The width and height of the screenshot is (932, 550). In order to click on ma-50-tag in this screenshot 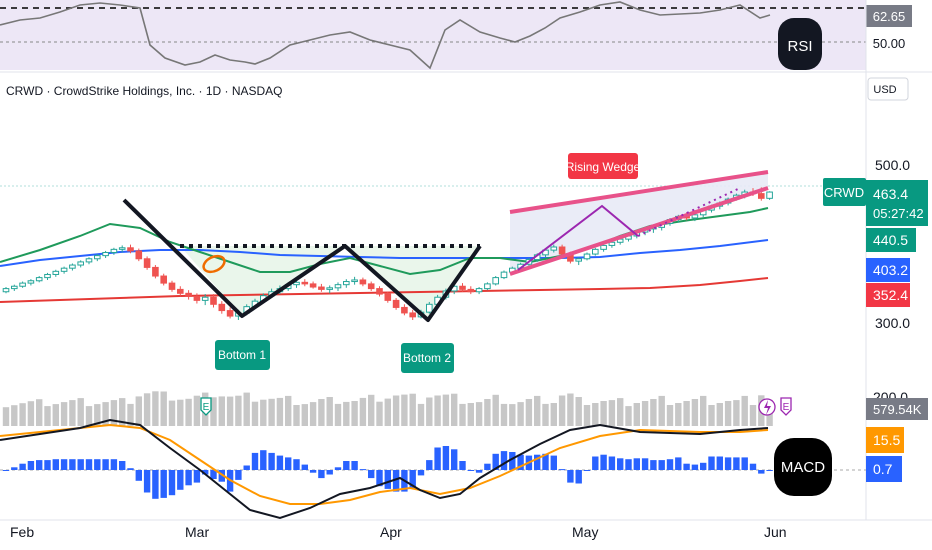, I will do `click(888, 270)`.